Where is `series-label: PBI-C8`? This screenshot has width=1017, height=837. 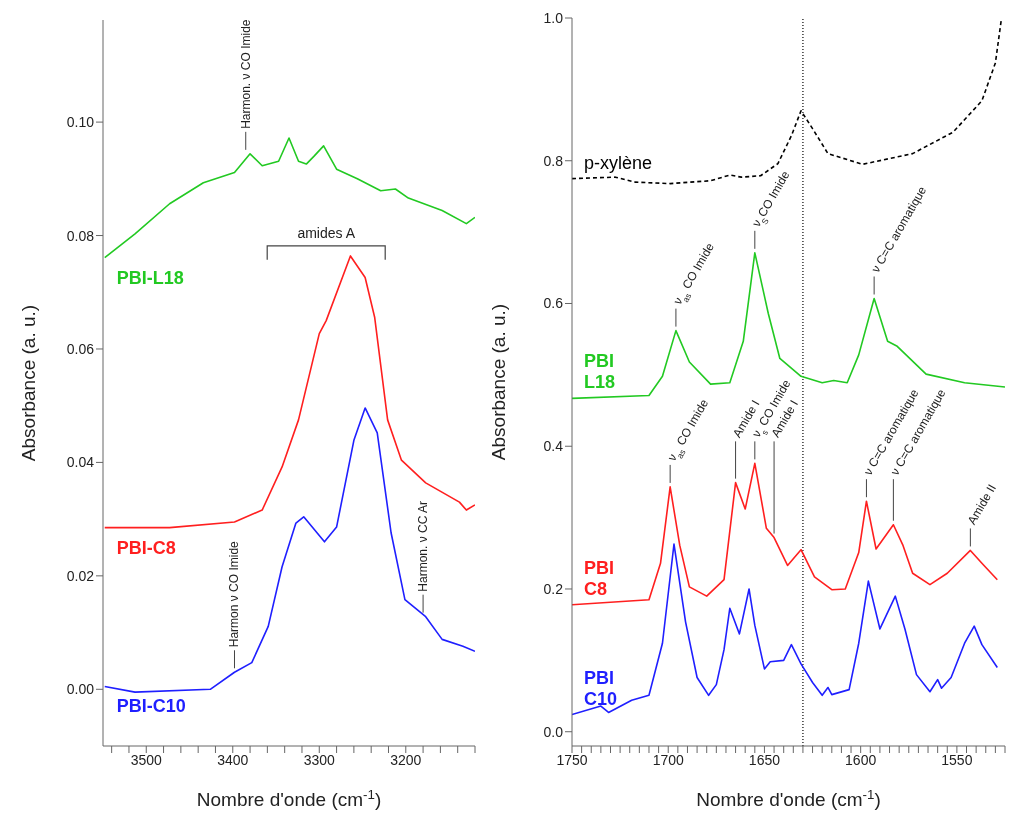
series-label: PBI-C8 is located at coordinates (146, 547).